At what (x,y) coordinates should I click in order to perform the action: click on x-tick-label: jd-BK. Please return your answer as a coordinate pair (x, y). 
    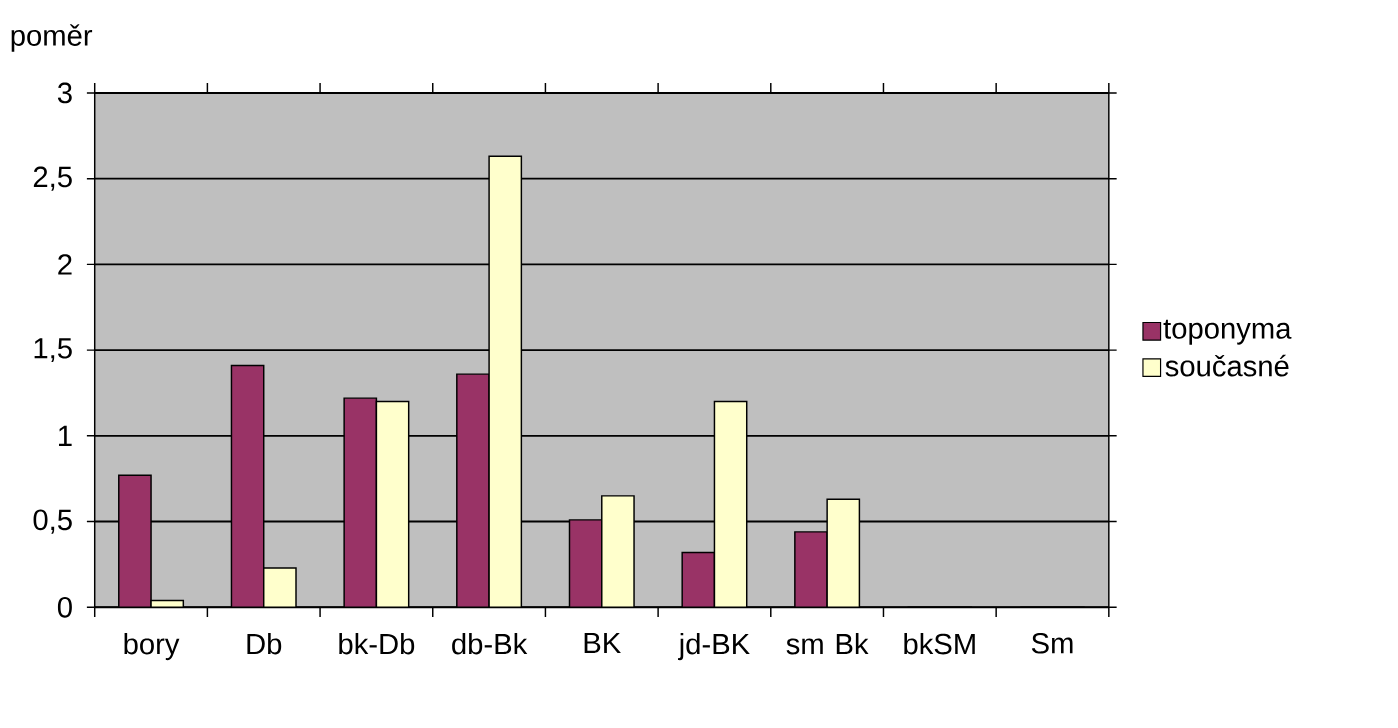
    Looking at the image, I should click on (713, 647).